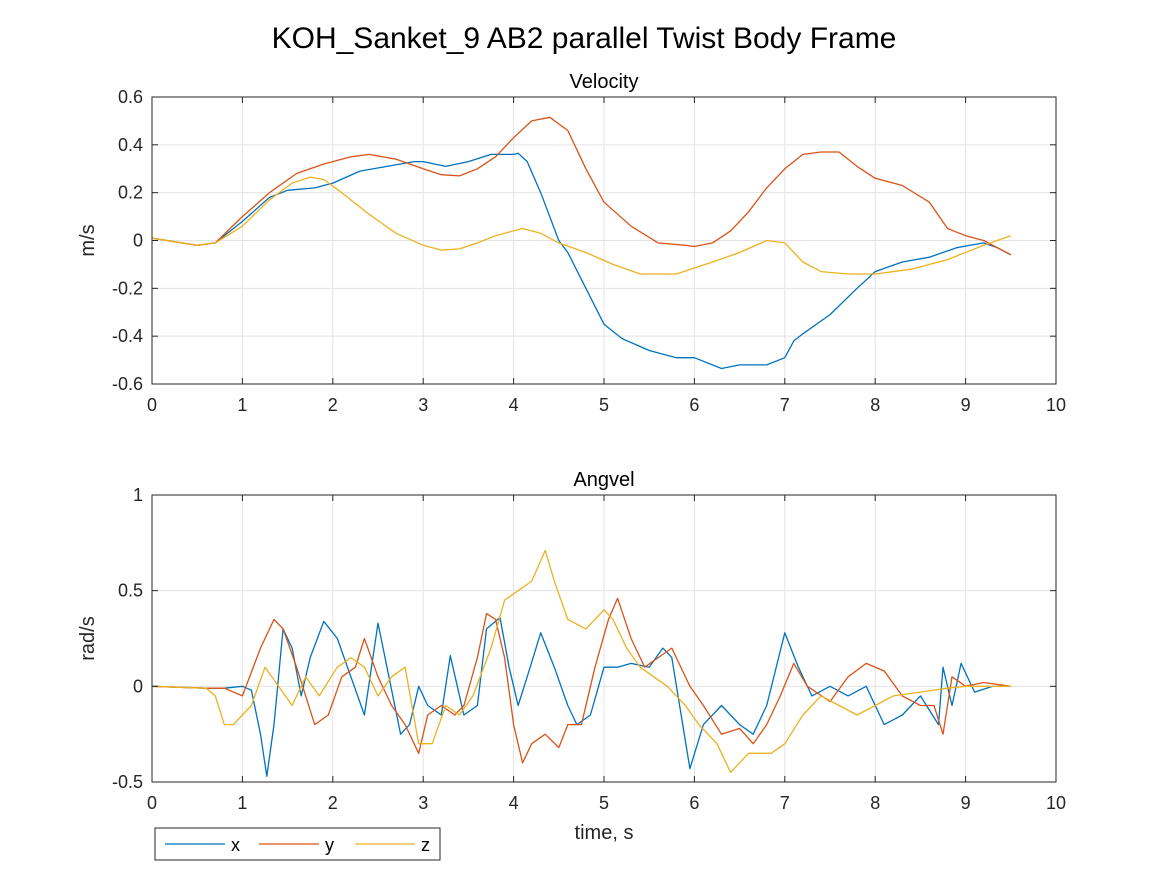  I want to click on legend-label-z: z, so click(425, 845).